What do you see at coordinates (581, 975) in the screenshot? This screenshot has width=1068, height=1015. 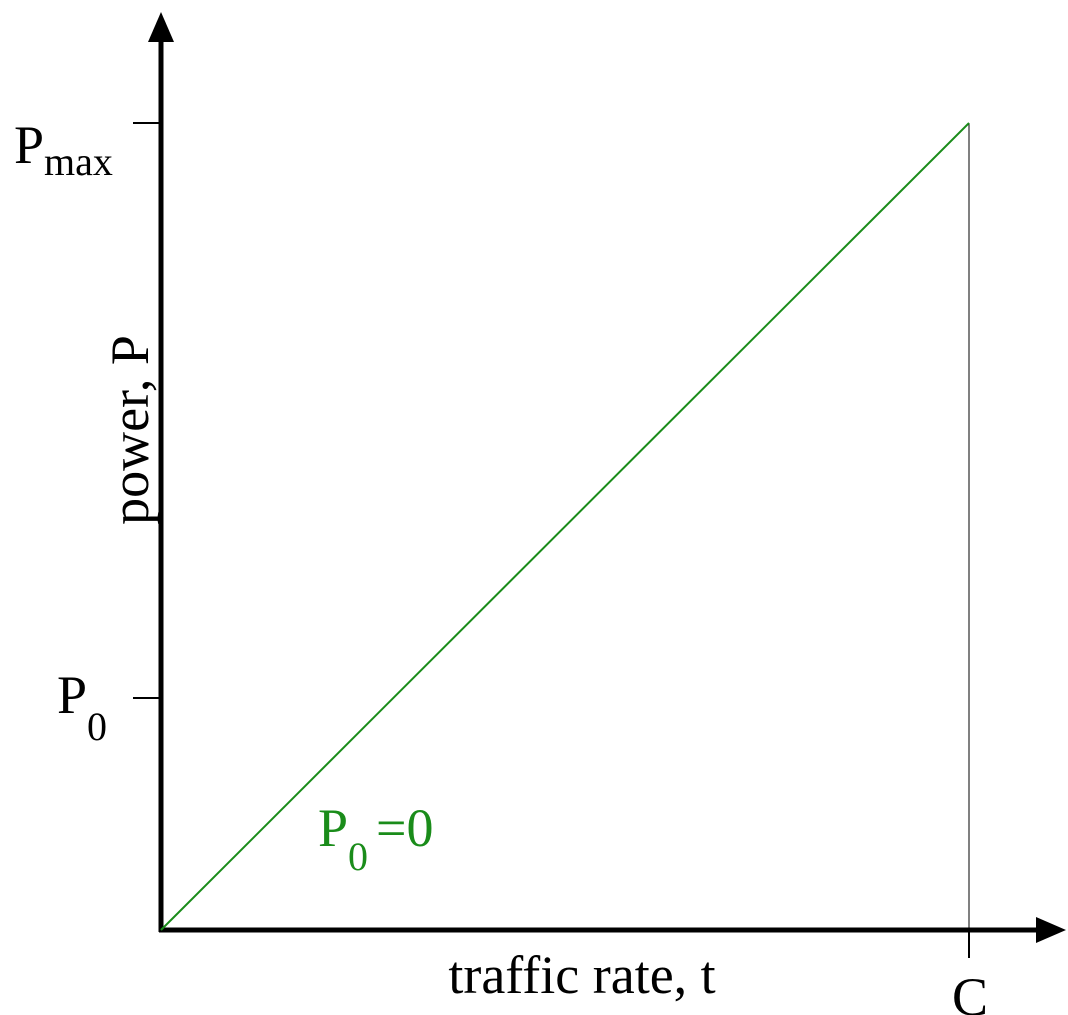 I see `x-axis-label: traffic rate, t` at bounding box center [581, 975].